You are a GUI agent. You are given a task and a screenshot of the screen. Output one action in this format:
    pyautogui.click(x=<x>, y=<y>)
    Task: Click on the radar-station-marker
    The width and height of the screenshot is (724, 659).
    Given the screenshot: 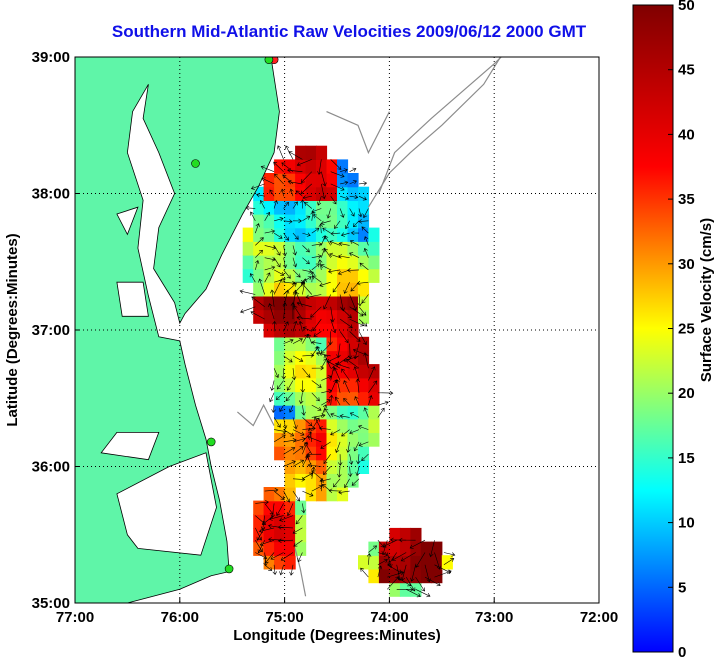 What is the action you would take?
    pyautogui.click(x=269, y=60)
    